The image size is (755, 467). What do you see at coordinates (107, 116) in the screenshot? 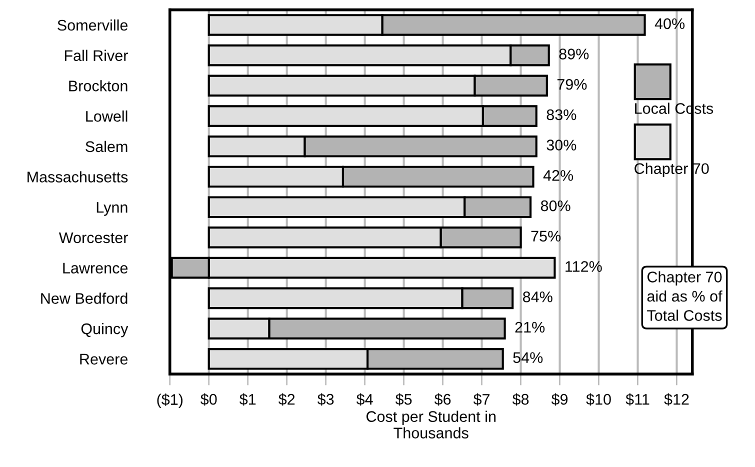
I see `y-tick-label: Lowell` at bounding box center [107, 116].